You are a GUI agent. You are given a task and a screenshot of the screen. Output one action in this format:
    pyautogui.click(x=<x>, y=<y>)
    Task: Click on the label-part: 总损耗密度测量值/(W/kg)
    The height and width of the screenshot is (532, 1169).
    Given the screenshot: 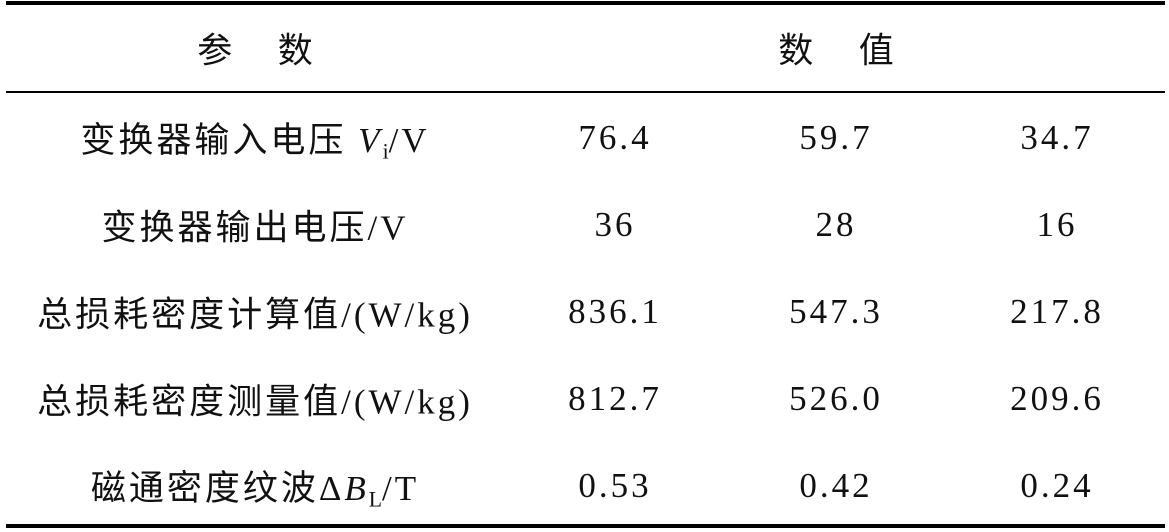 What is the action you would take?
    pyautogui.click(x=255, y=402)
    